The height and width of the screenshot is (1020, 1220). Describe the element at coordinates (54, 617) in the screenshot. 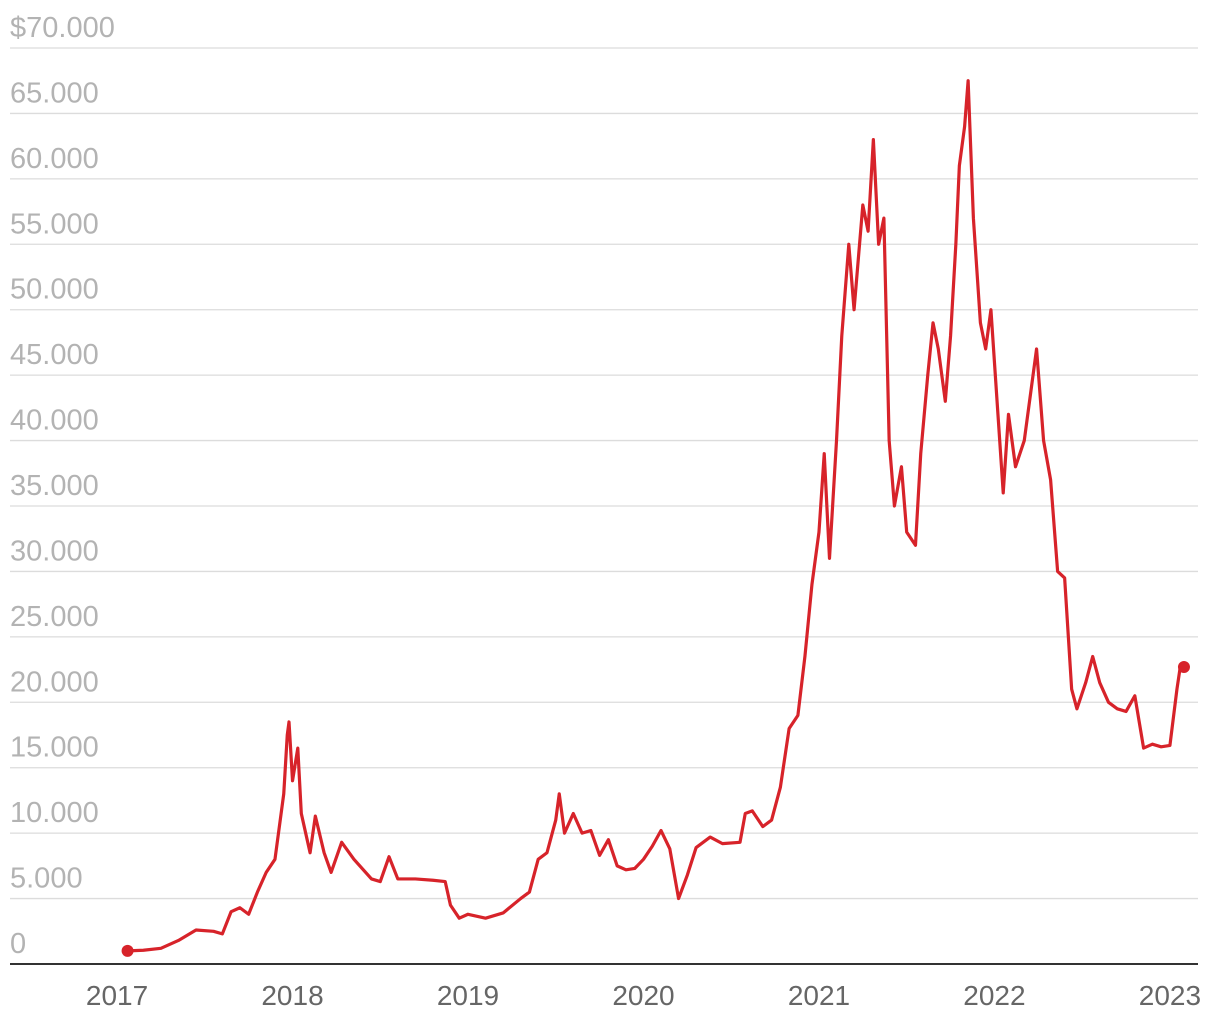

I see `y-tick-label: 25.000` at that location.